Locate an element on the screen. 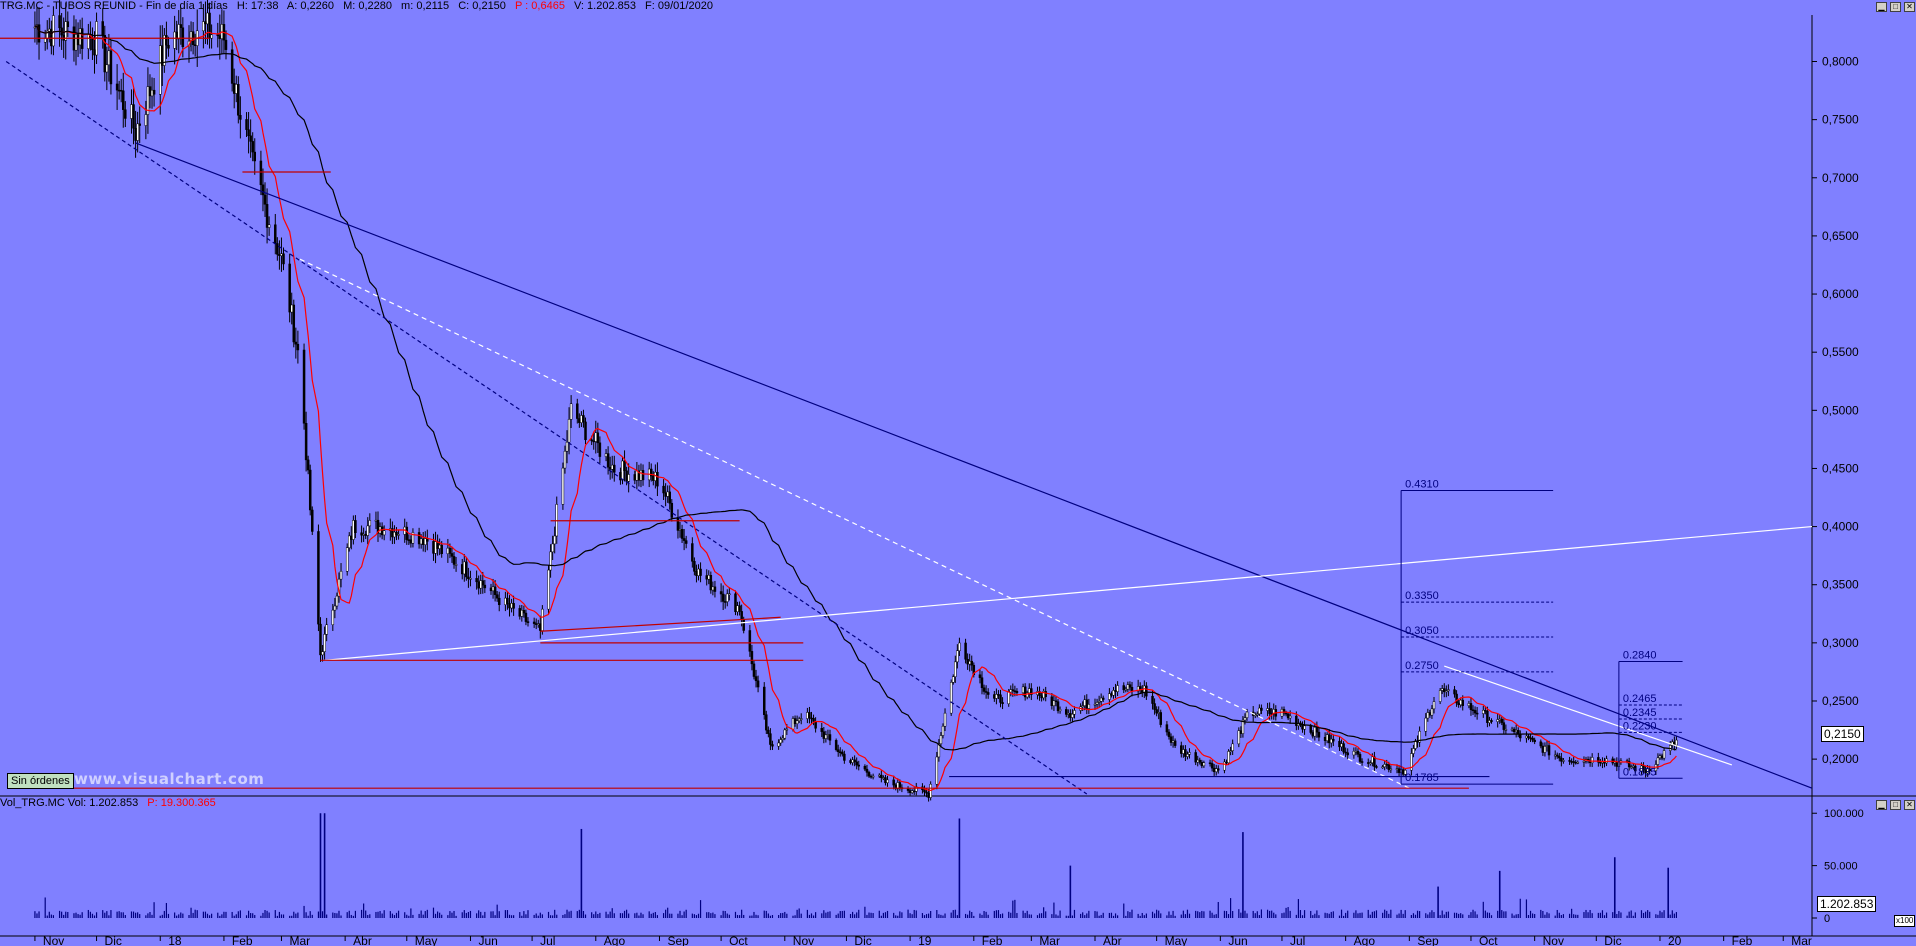 The height and width of the screenshot is (946, 1916). x-tick-label: Jul is located at coordinates (1297, 940).